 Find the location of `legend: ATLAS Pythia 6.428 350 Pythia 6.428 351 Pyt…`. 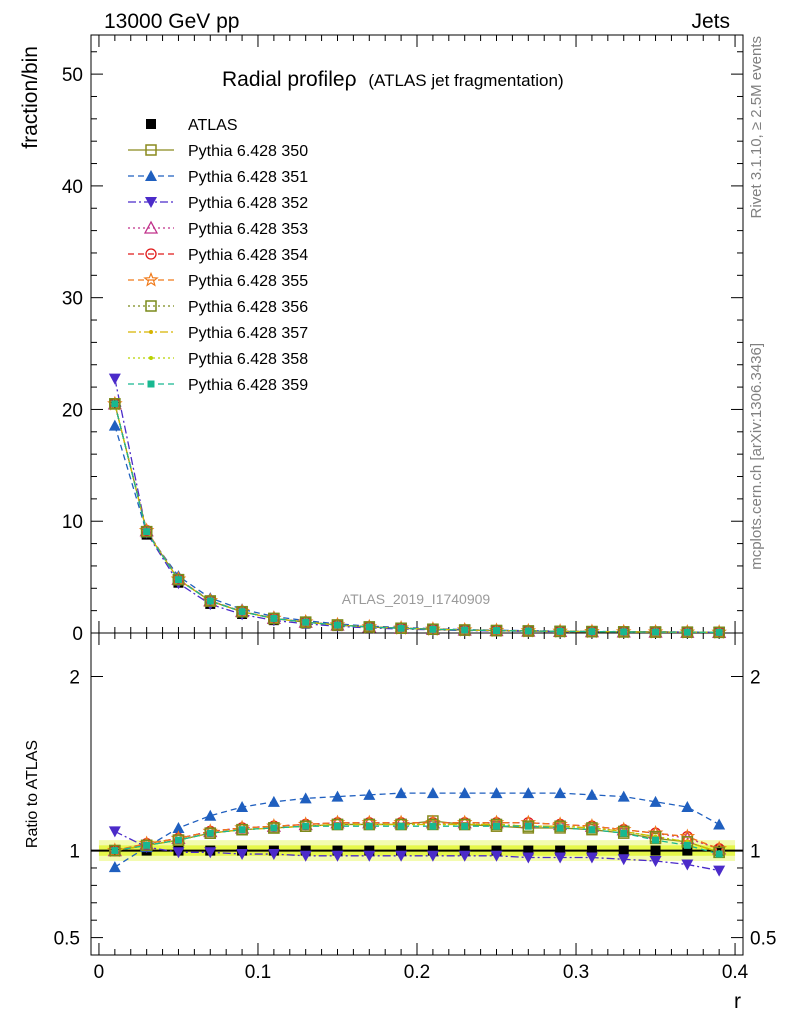

legend: ATLAS Pythia 6.428 350 Pythia 6.428 351 Pyt… is located at coordinates (218, 255).